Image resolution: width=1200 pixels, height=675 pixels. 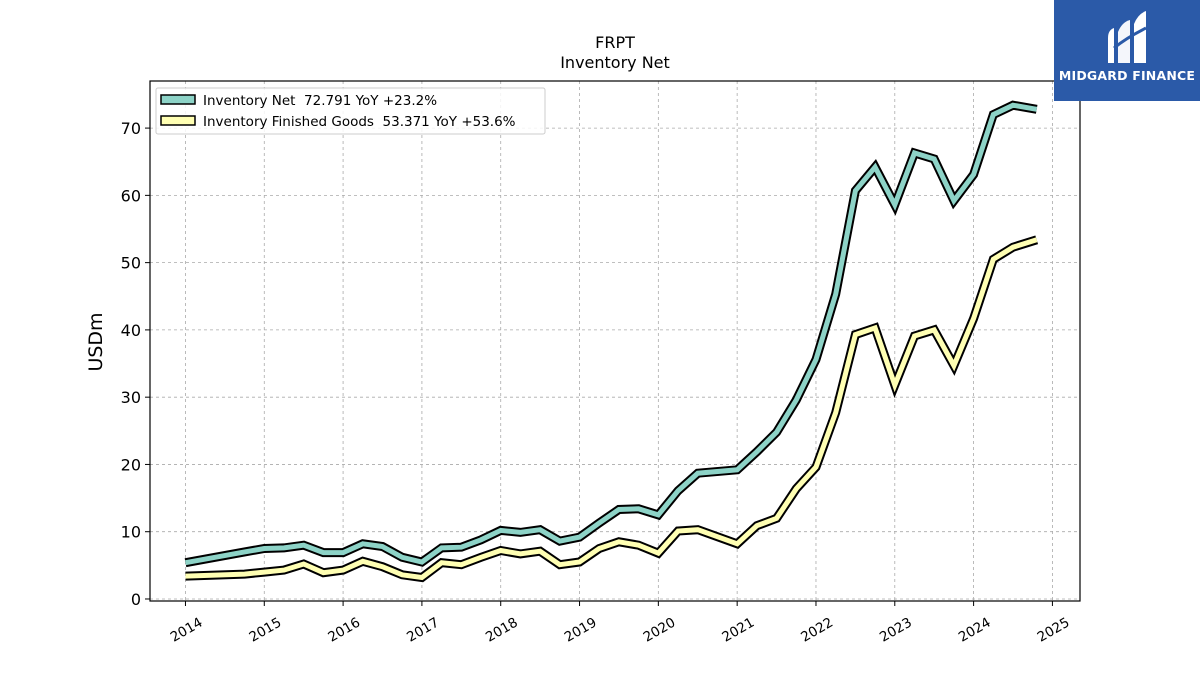 I want to click on logo-text: MIDGARD FINANCE, so click(x=1127, y=75).